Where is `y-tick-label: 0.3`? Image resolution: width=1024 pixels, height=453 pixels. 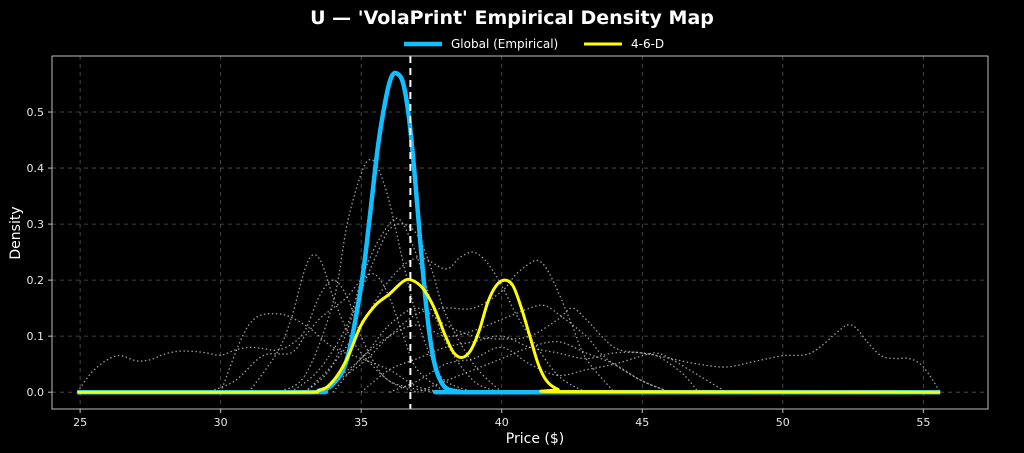
y-tick-label: 0.3 is located at coordinates (36, 224).